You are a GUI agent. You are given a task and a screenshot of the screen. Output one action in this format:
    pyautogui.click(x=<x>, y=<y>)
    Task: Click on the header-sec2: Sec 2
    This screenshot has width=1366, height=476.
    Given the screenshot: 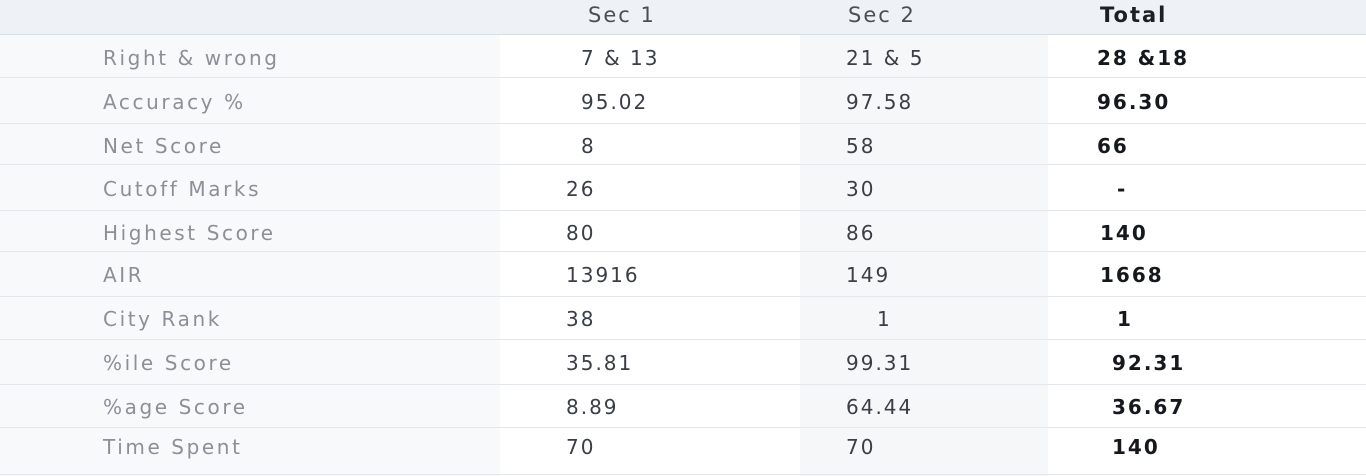 What is the action you would take?
    pyautogui.click(x=882, y=15)
    